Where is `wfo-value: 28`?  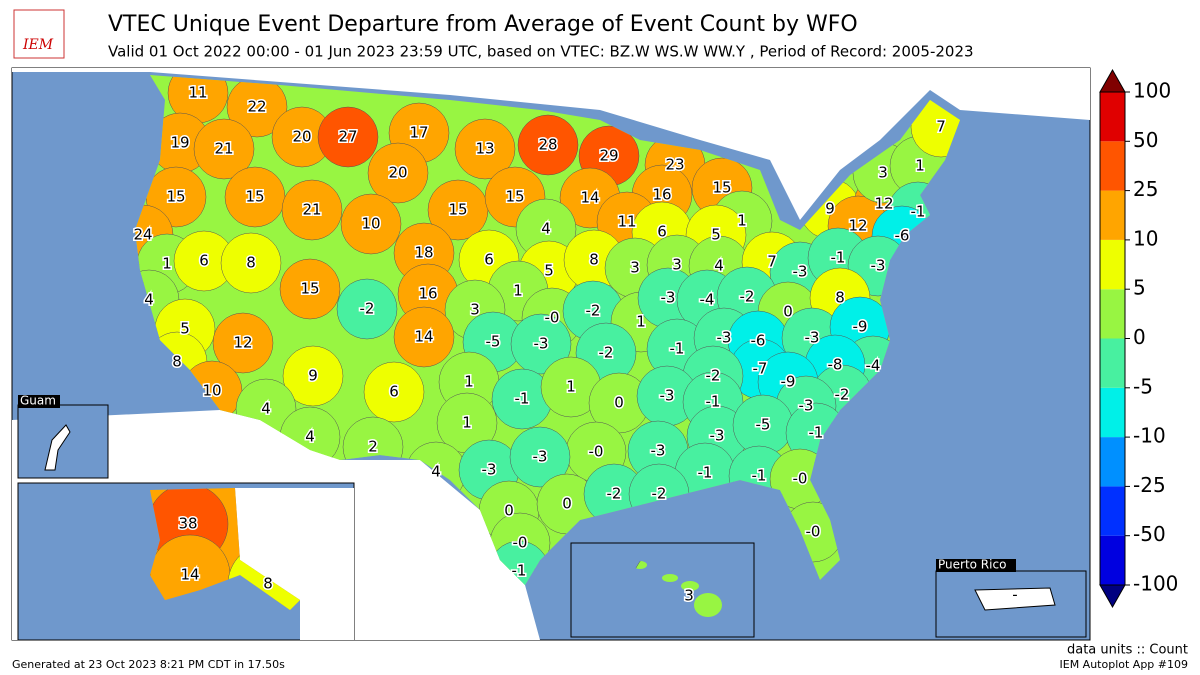 wfo-value: 28 is located at coordinates (547, 145).